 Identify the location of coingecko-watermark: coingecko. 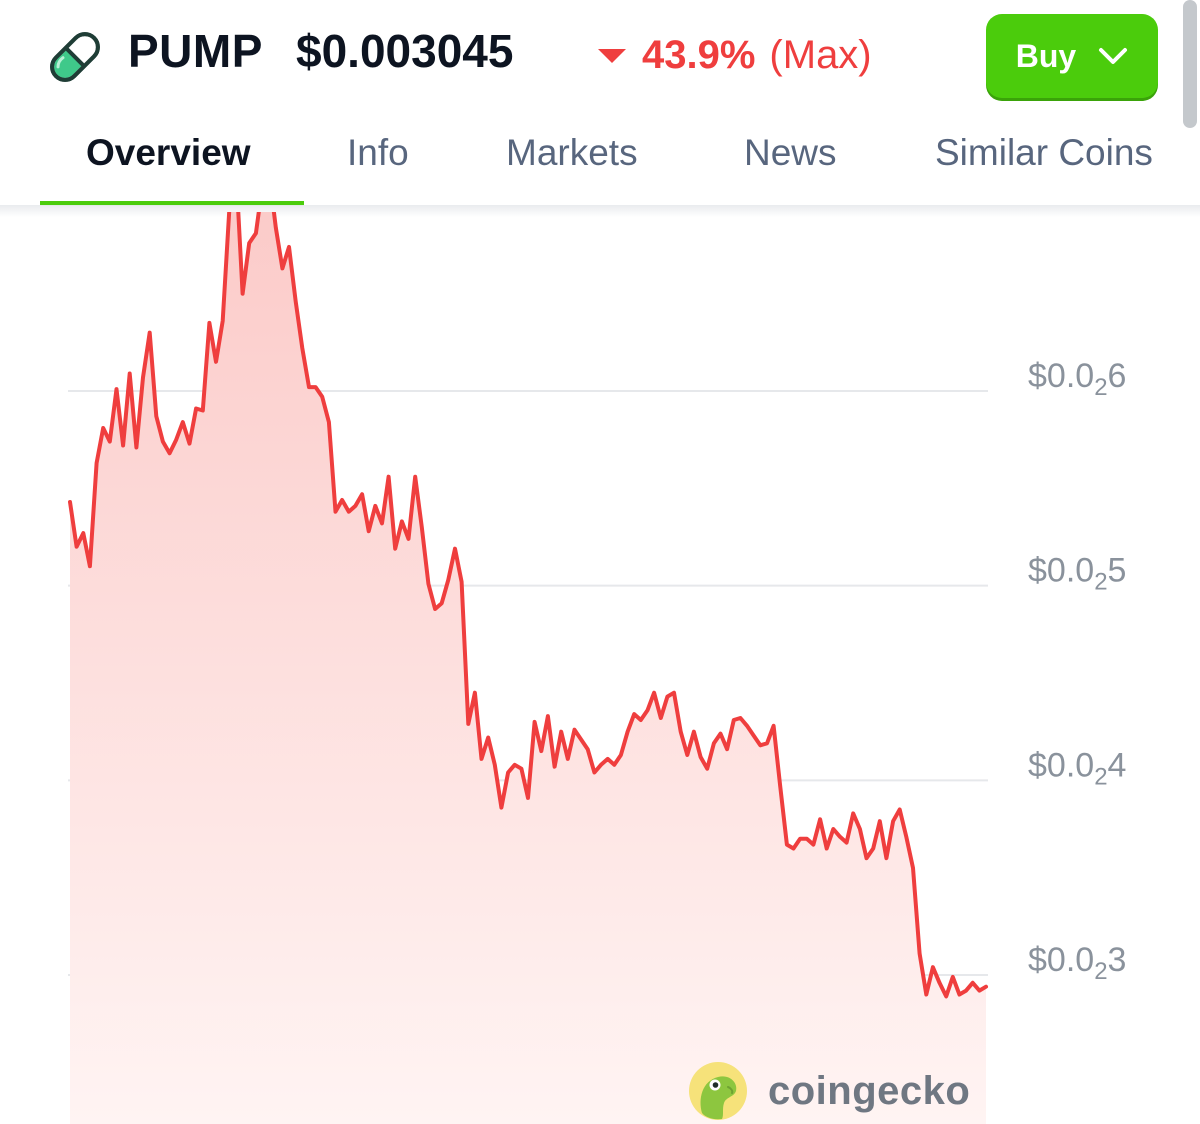
(829, 1091).